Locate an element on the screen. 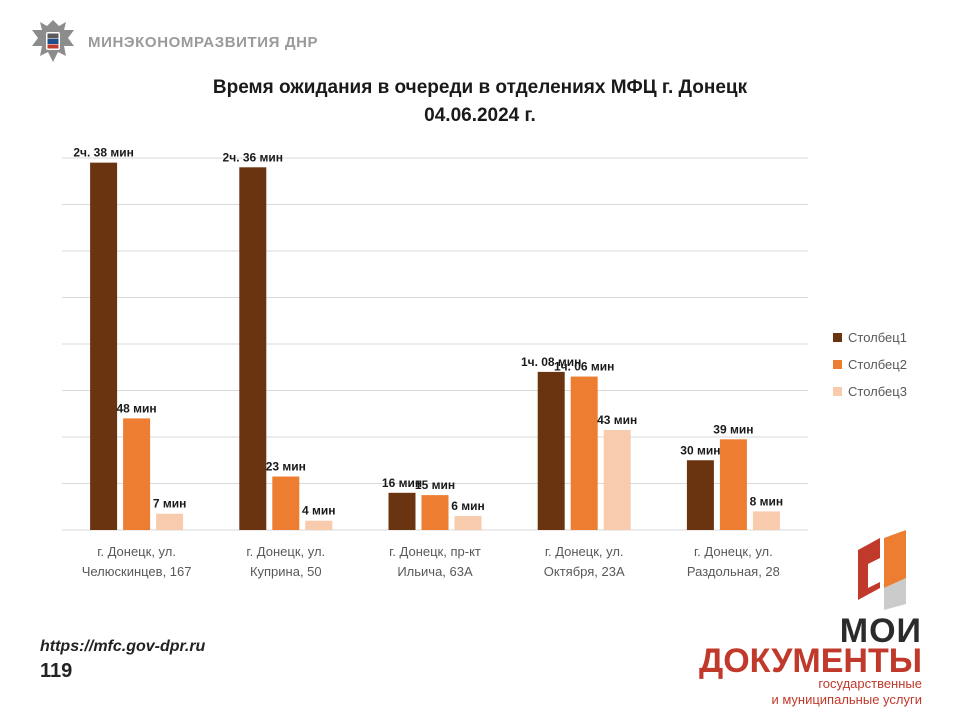 Image resolution: width=960 pixels, height=720 pixels. category-label: Октября, 23А is located at coordinates (584, 571).